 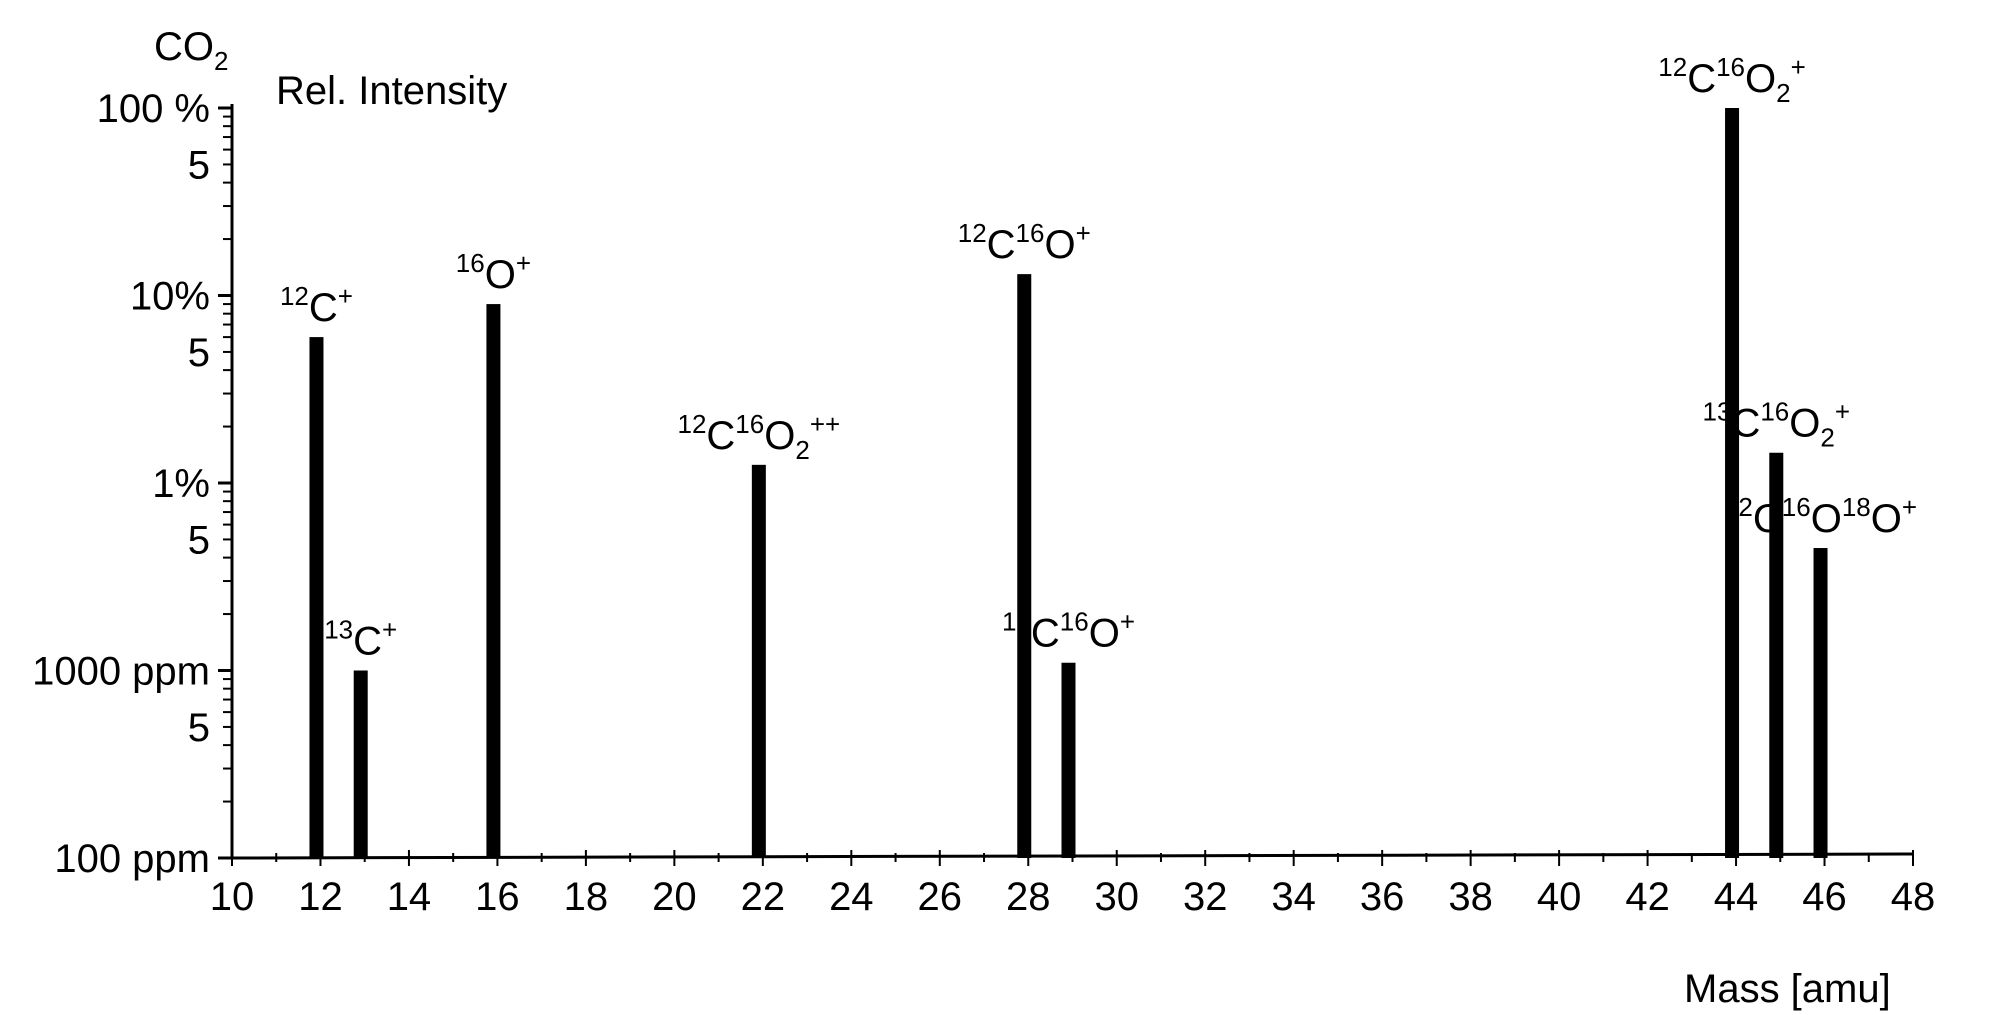 I want to click on peak-label-29: 13C16O+, so click(x=1068, y=631).